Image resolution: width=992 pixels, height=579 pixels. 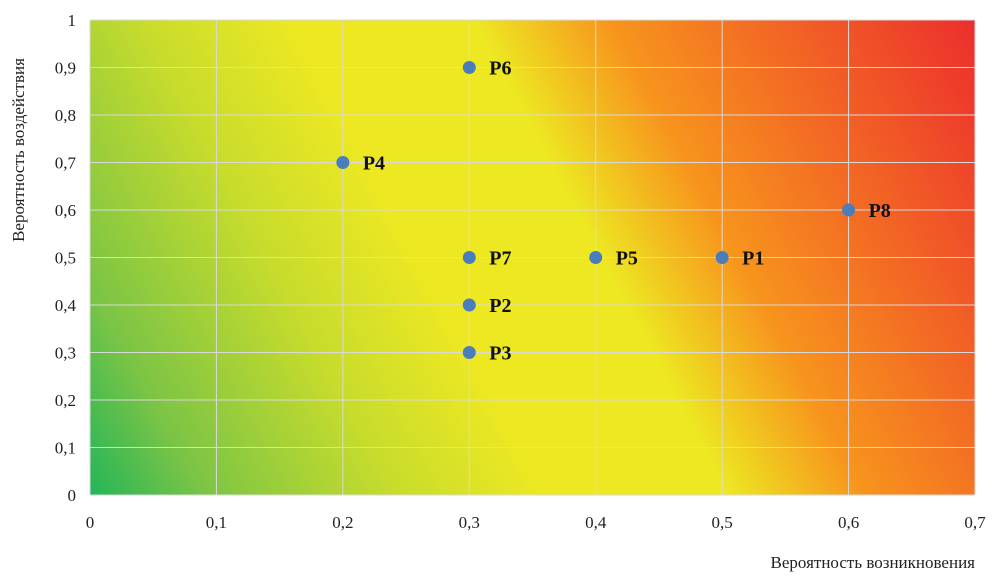 I want to click on y-tick-label: 0, so click(x=72, y=495).